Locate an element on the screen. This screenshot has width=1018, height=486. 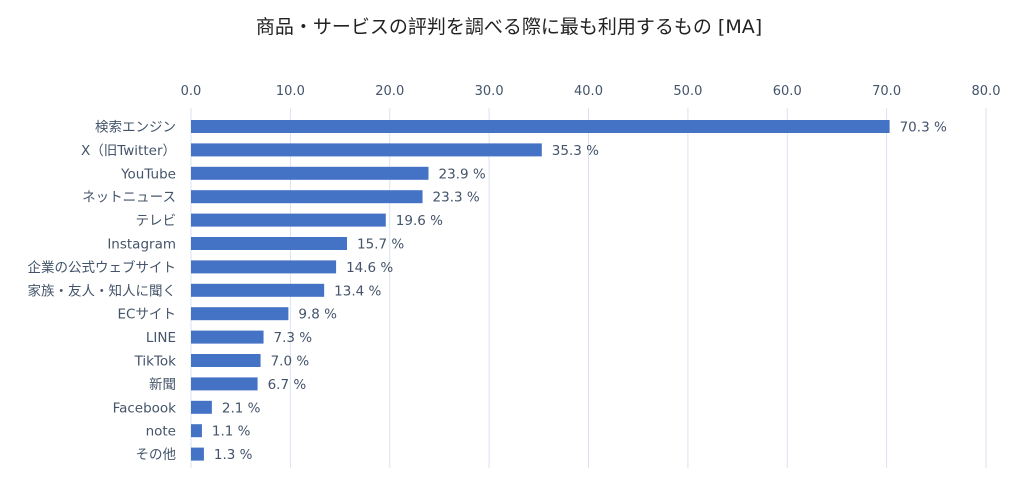
data-label: 35.3 % is located at coordinates (575, 151).